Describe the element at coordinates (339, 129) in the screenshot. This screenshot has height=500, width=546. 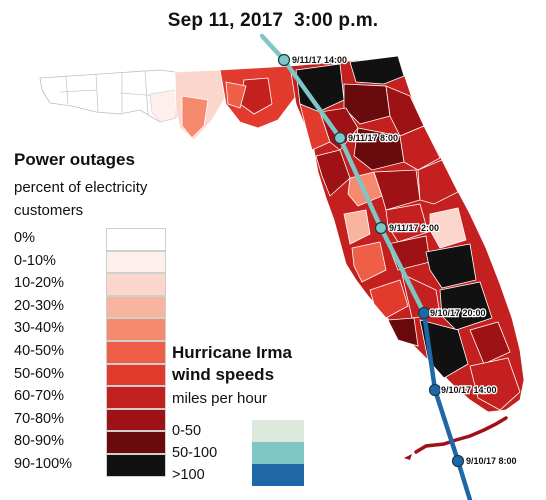
I see `county-n-mid` at that location.